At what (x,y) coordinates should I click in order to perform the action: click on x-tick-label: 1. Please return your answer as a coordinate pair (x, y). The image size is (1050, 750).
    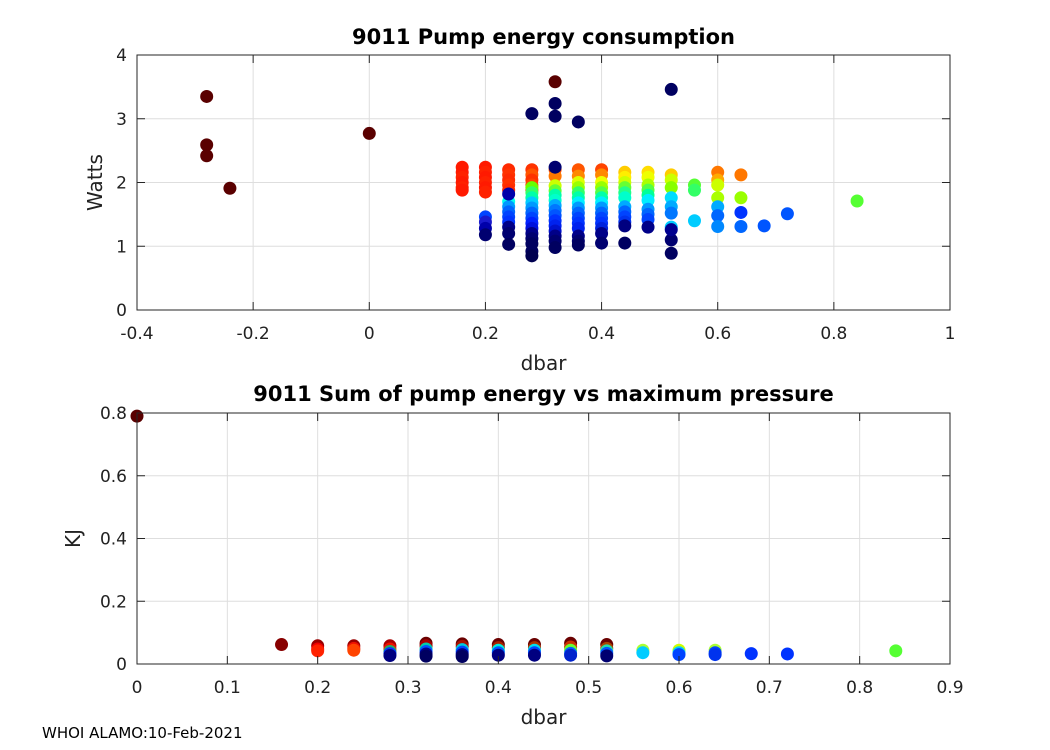
    Looking at the image, I should click on (950, 334).